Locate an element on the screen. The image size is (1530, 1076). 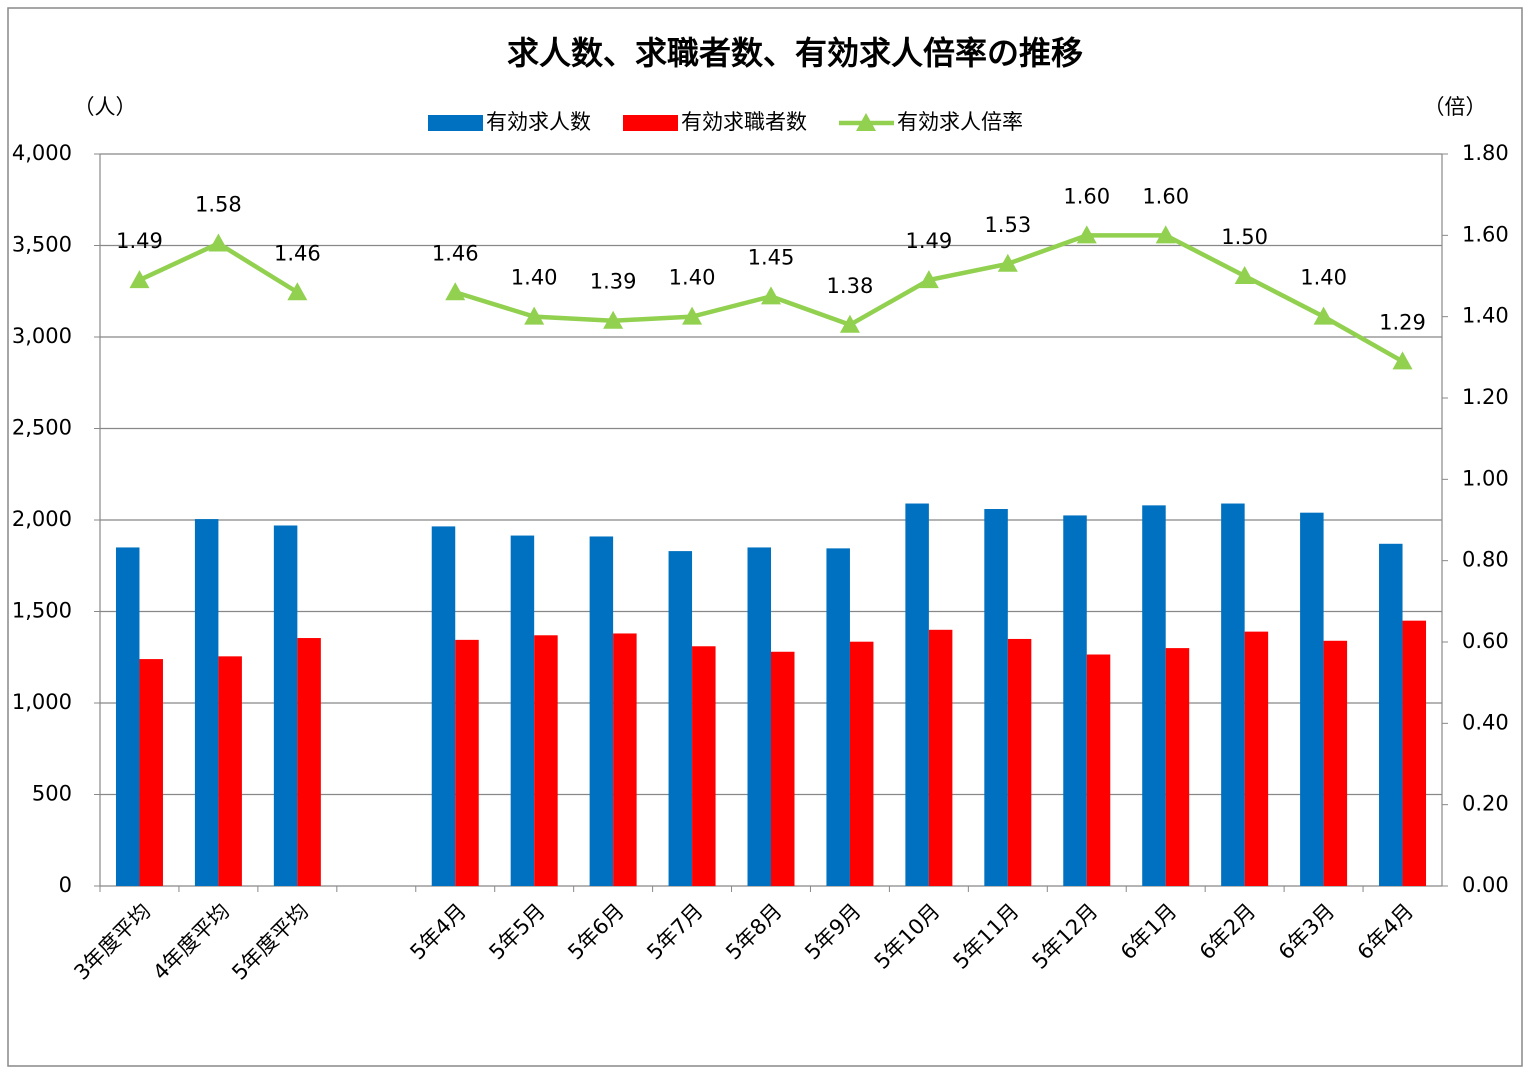
legend-label: 有効求人倍率 is located at coordinates (960, 122).